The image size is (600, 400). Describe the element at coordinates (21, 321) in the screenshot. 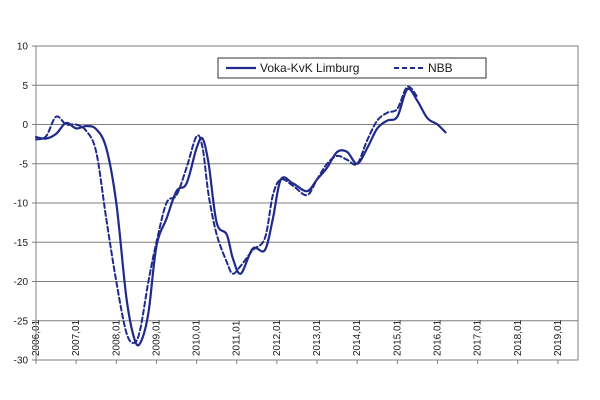

I see `y-tick-label: -25` at that location.